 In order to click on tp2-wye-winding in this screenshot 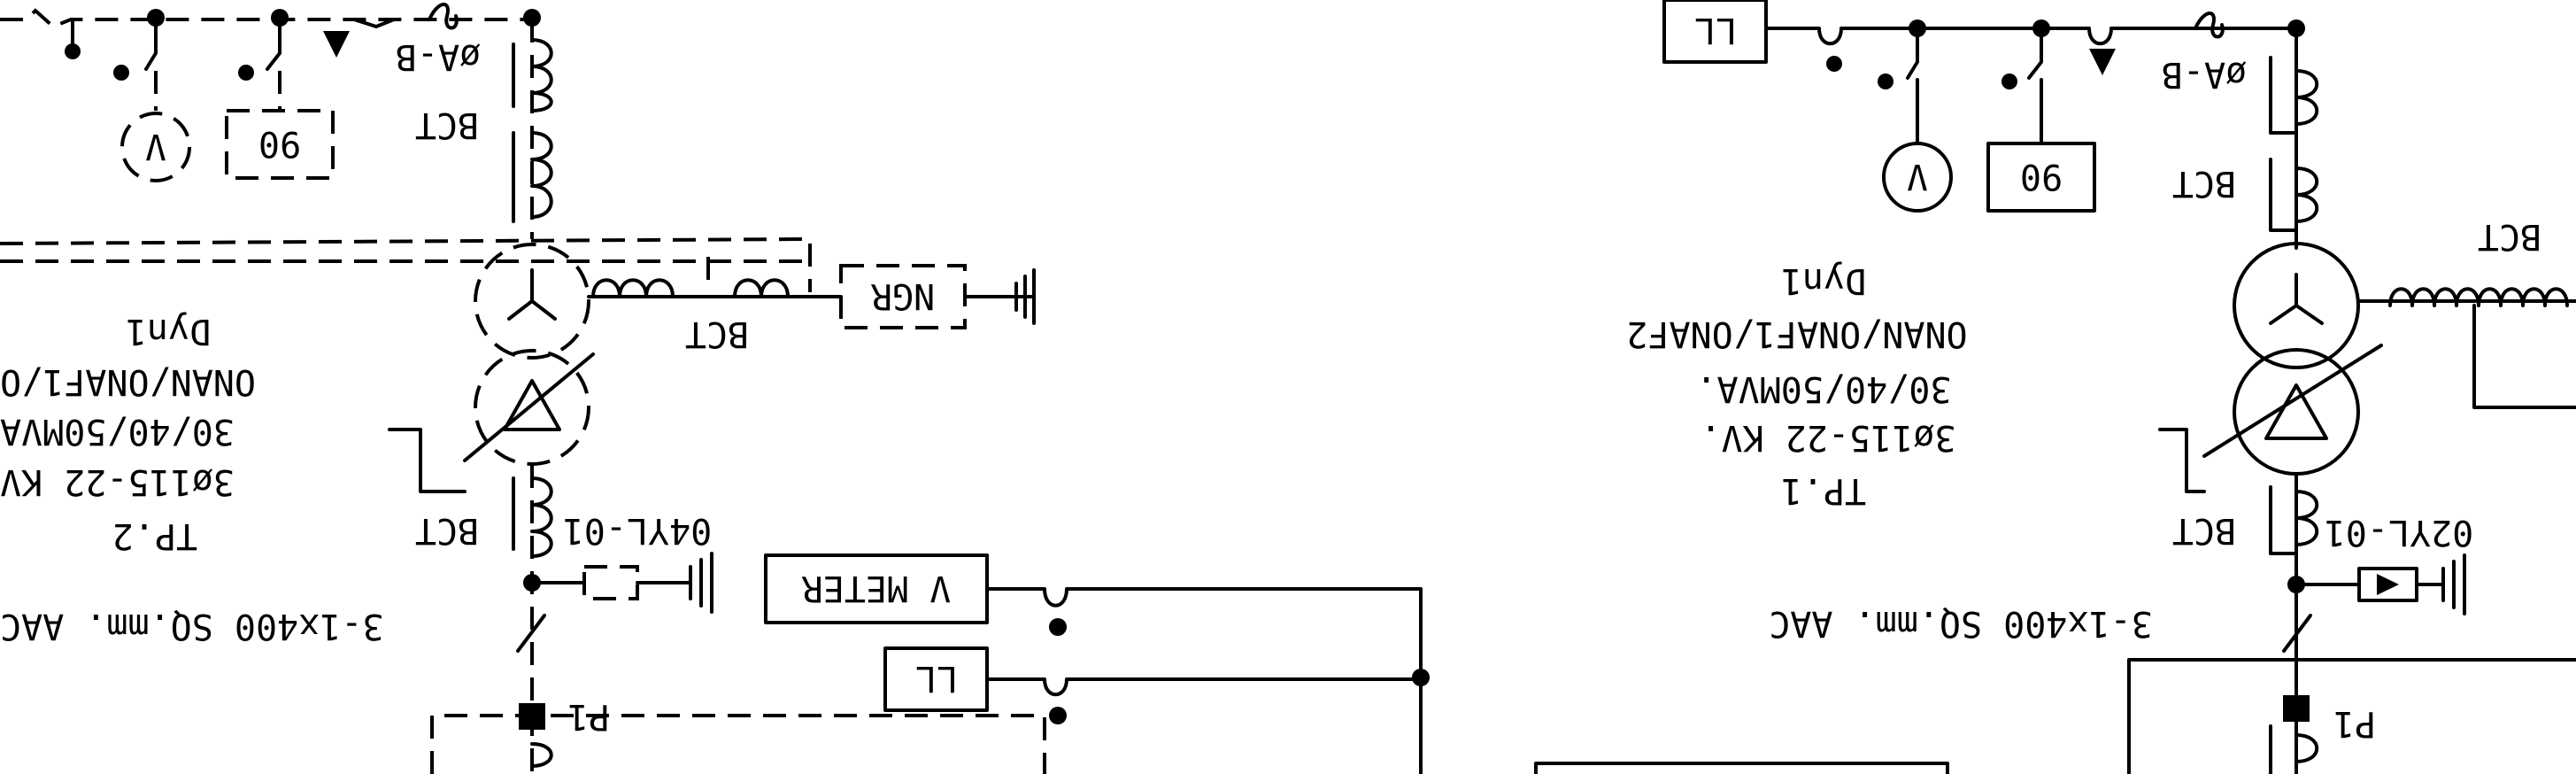, I will do `click(532, 301)`.